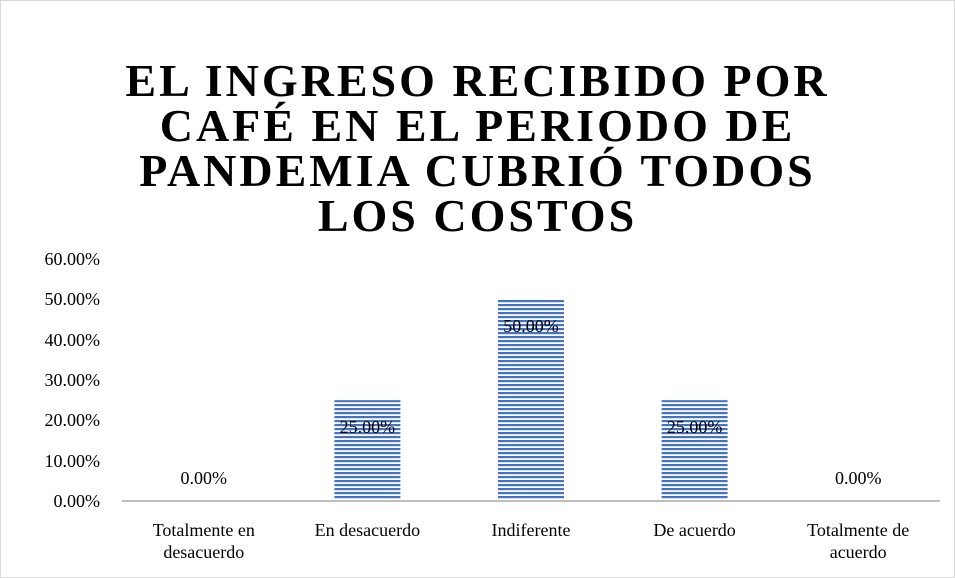 This screenshot has height=578, width=955. Describe the element at coordinates (531, 530) in the screenshot. I see `x-tick-label: Indiferente` at that location.